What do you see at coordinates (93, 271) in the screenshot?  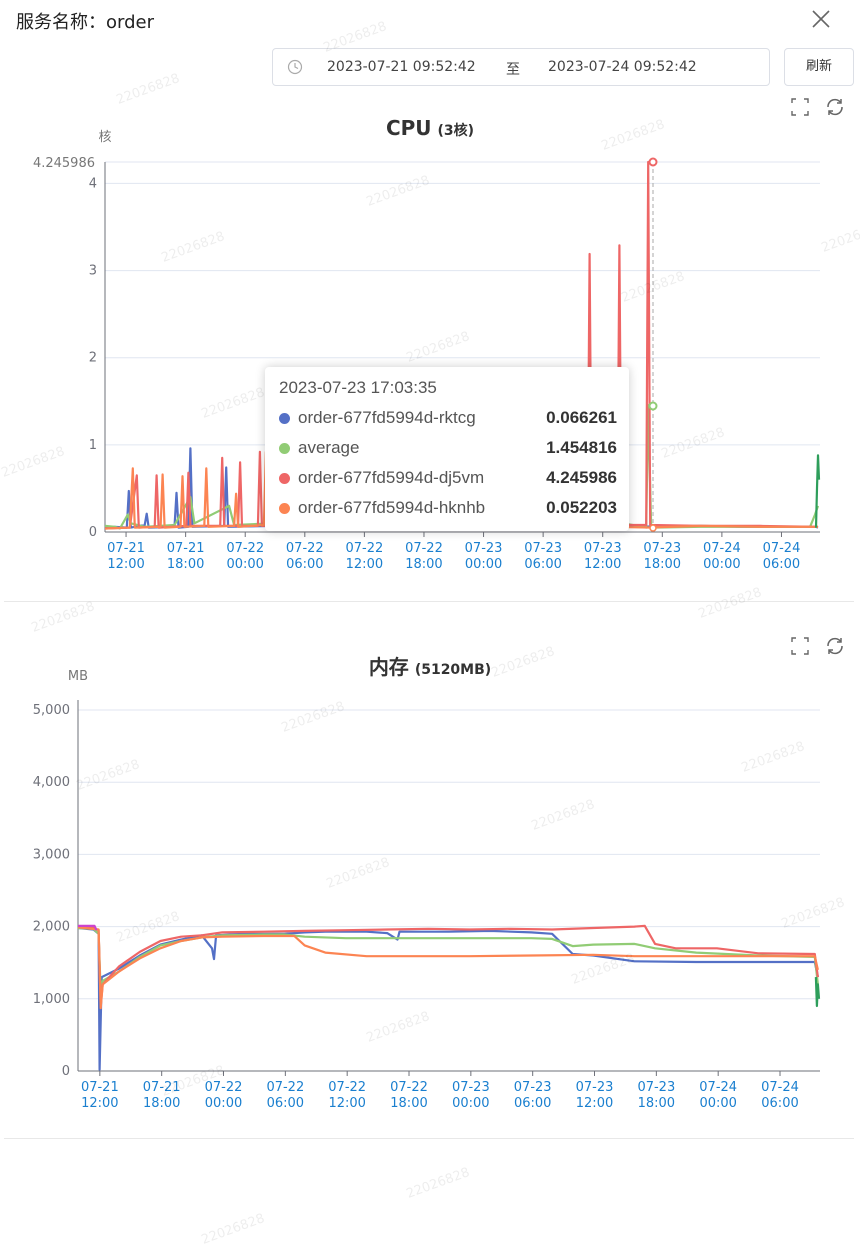 I see `y-tick-label: 3` at bounding box center [93, 271].